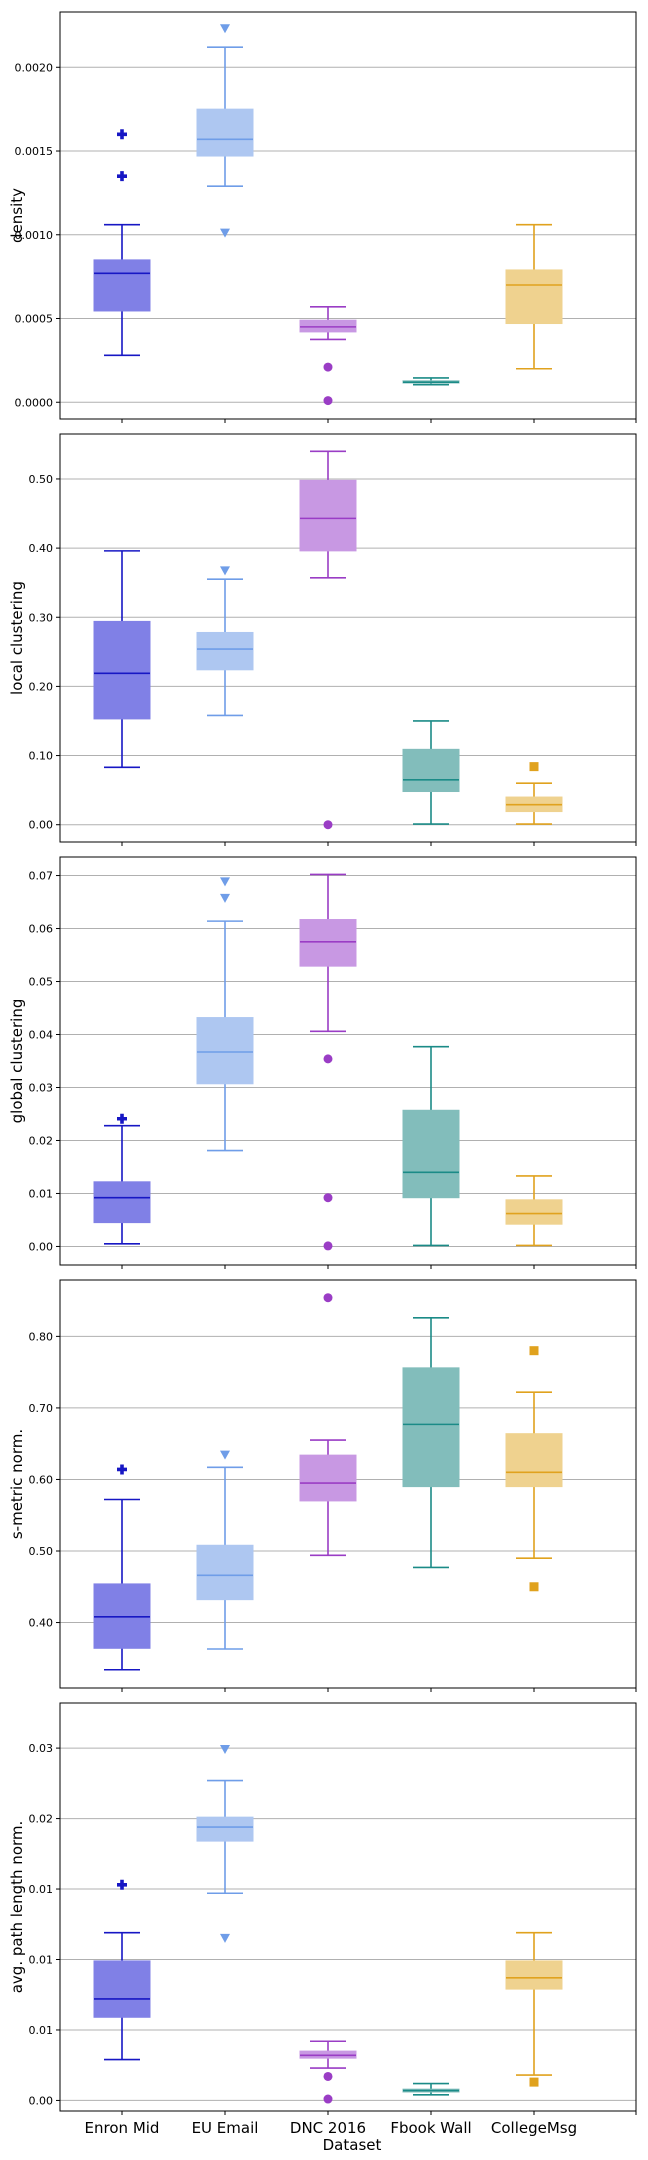  I want to click on x-tick-label: CollegeMsg, so click(534, 2128).